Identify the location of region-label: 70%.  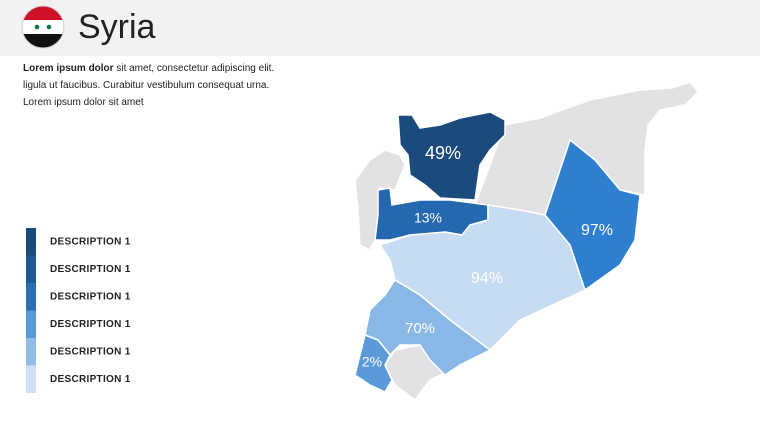
(420, 328).